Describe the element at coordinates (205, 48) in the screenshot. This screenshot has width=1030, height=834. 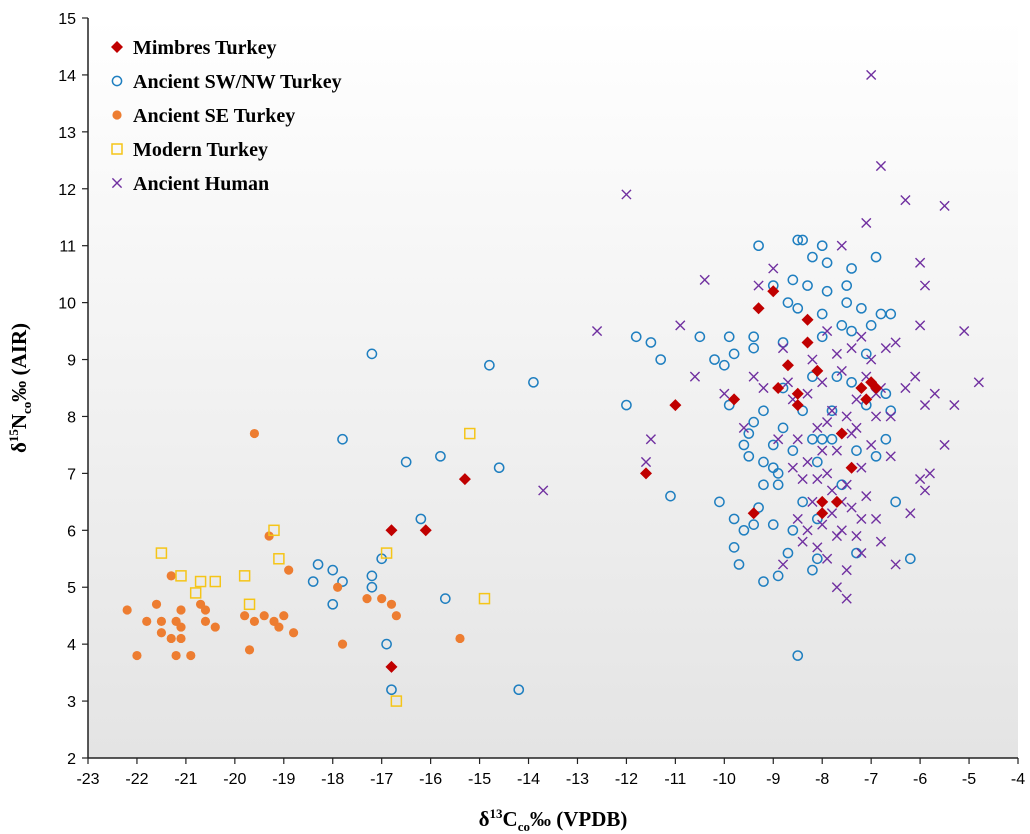
I see `legend-label: Mimbres Turkey` at that location.